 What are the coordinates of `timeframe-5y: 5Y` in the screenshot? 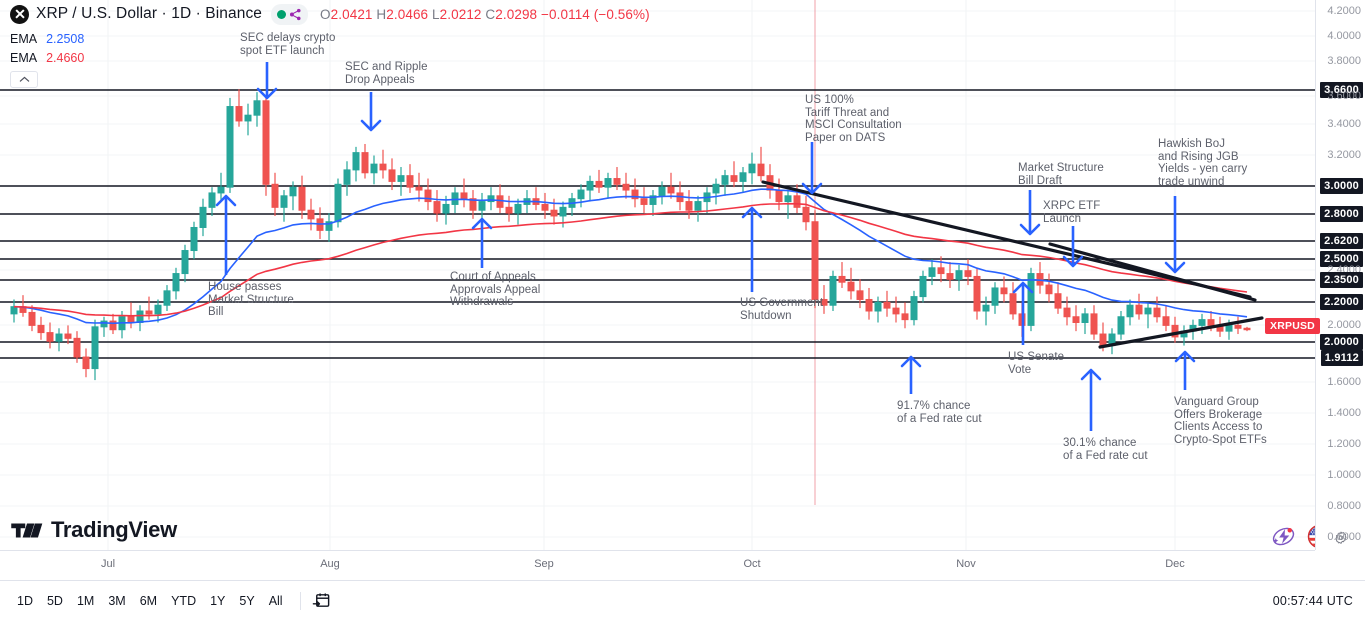 It's located at (247, 600).